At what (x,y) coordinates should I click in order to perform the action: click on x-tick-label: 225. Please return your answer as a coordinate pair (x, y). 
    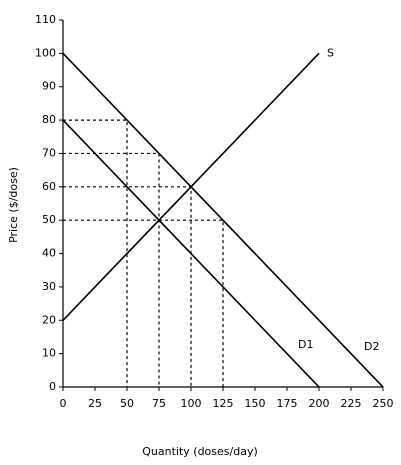
    Looking at the image, I should click on (351, 403).